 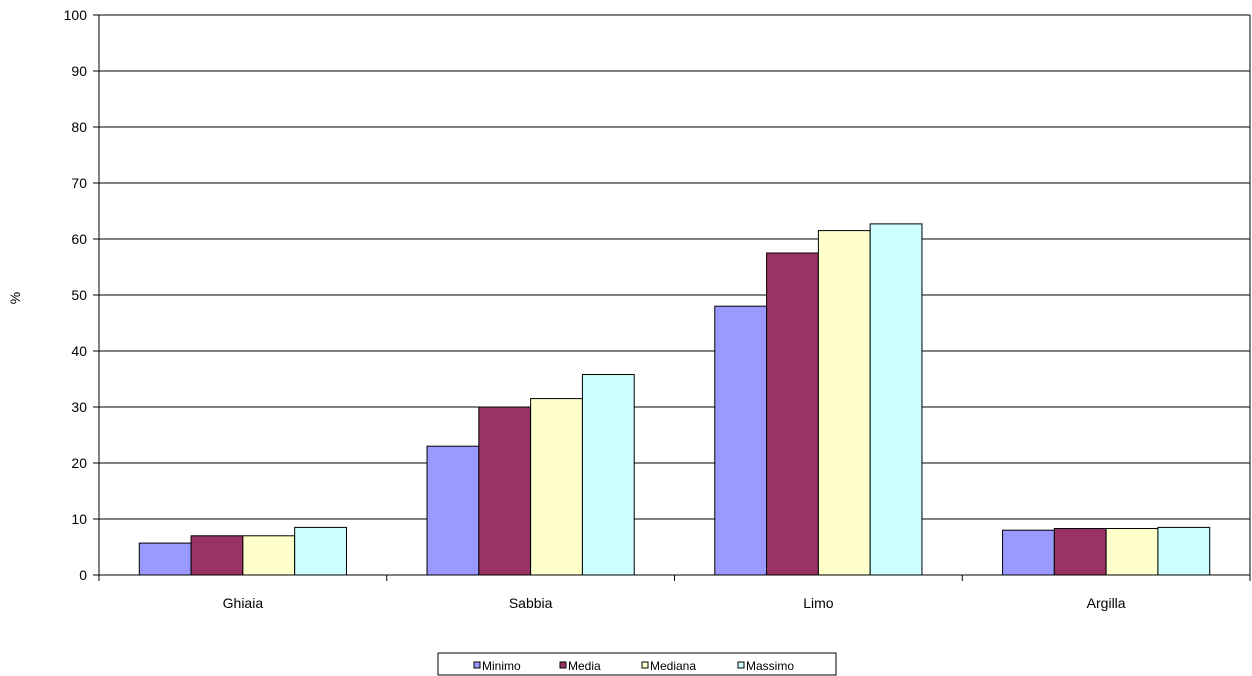 I want to click on bar-ghiaia-minimo, so click(x=165, y=559).